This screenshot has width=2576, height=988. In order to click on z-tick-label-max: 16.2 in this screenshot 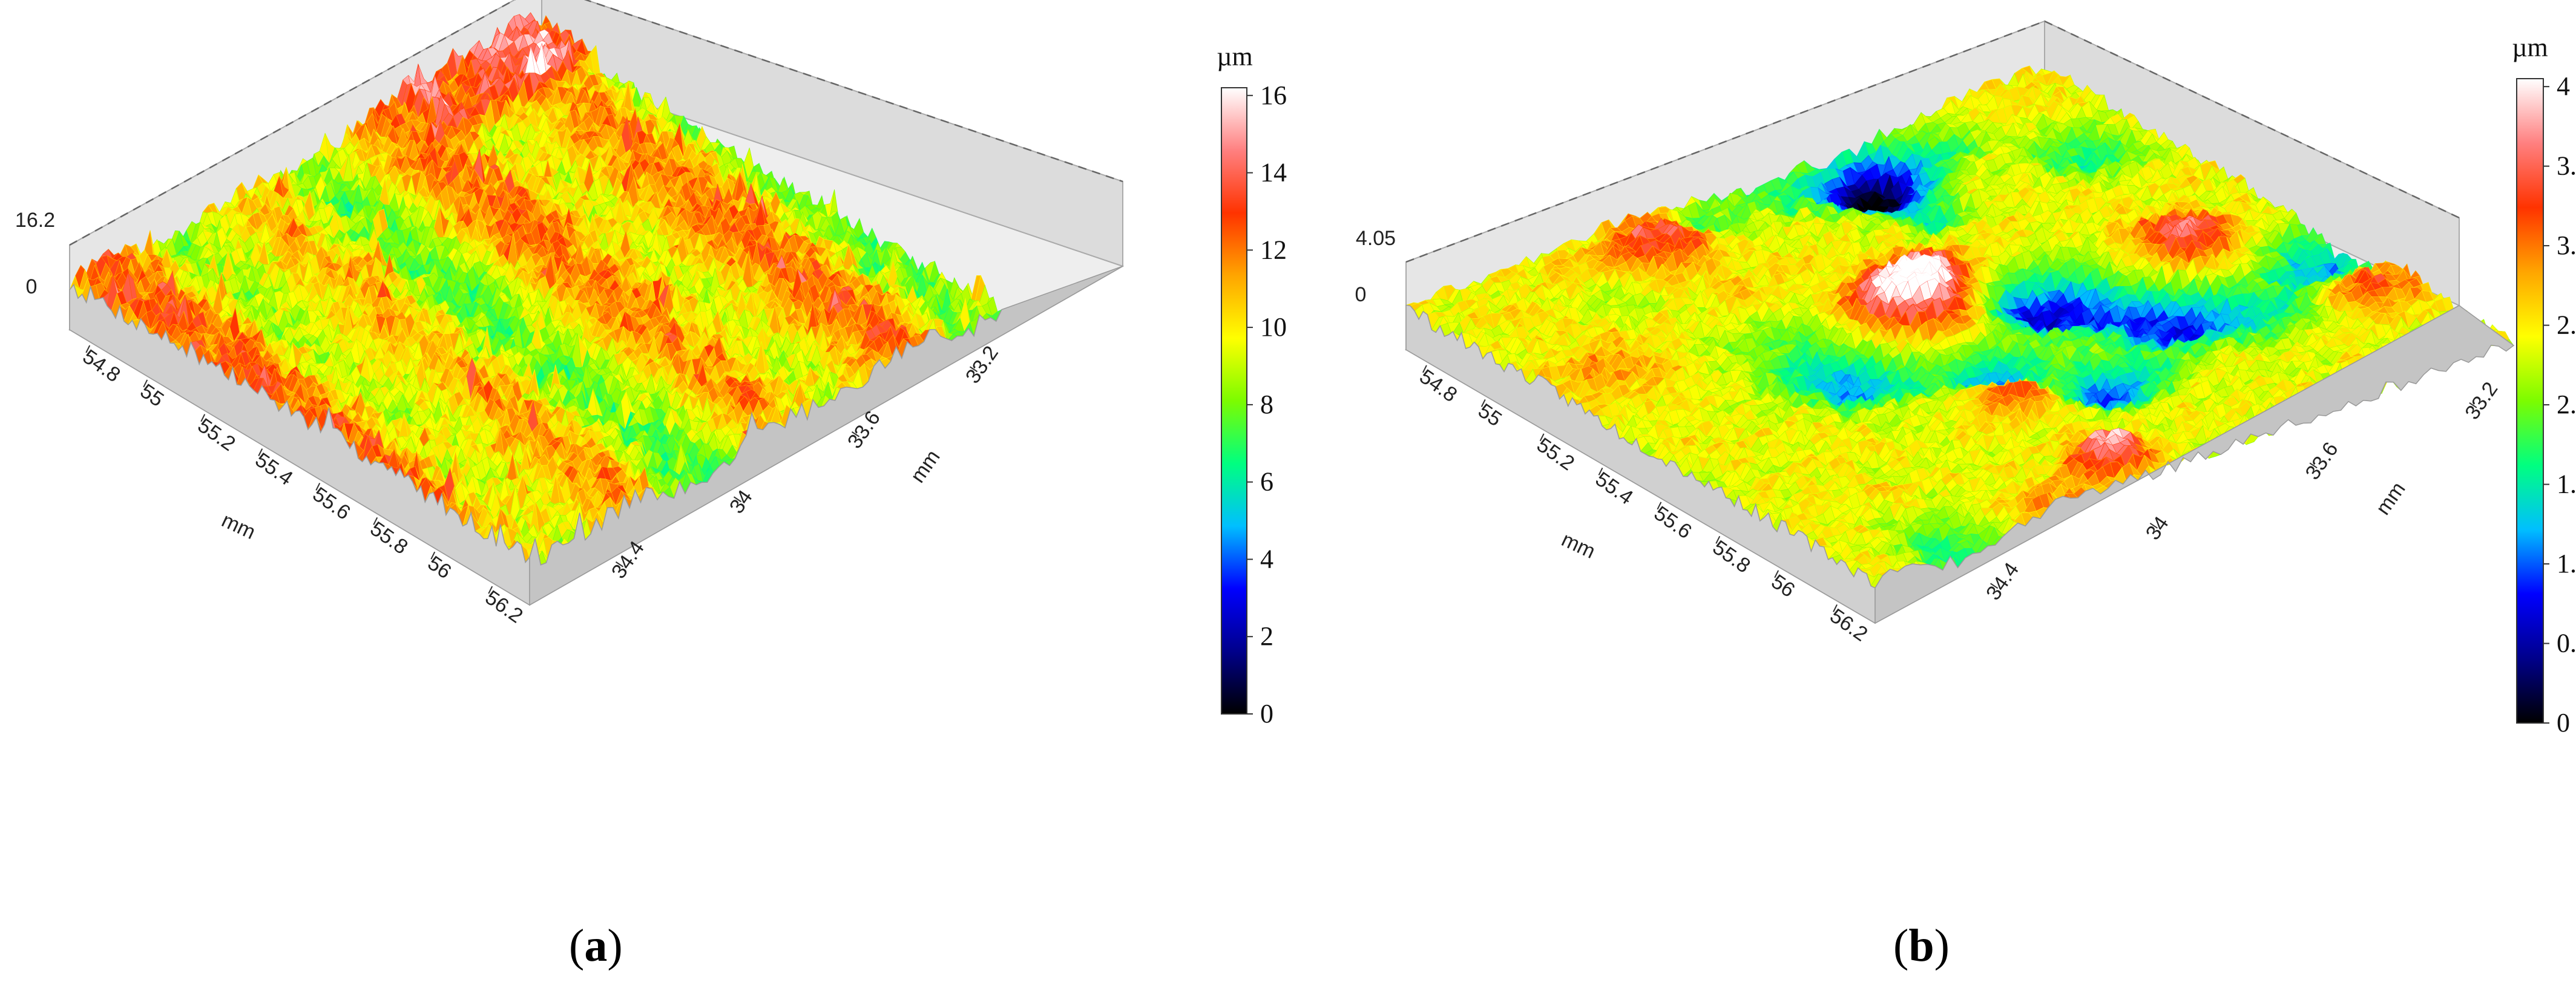, I will do `click(35, 220)`.